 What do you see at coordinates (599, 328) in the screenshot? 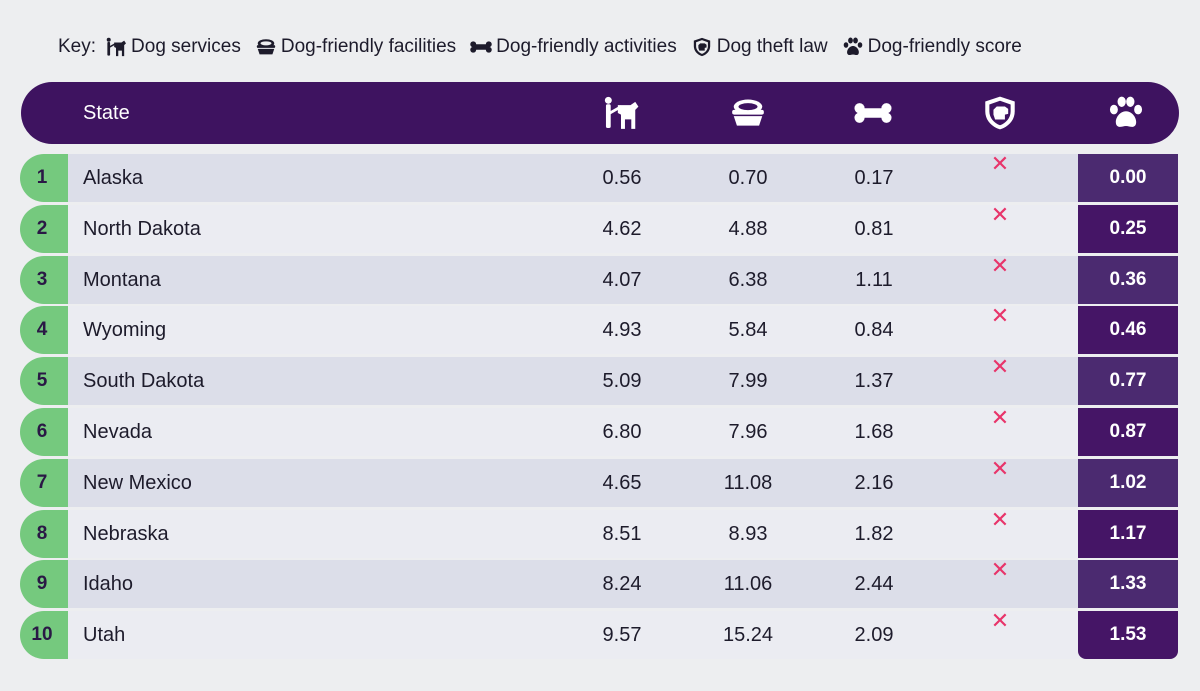
I see `table-row: 4 Wyoming 4.93 5.84 0.84 ✕ 0.46` at bounding box center [599, 328].